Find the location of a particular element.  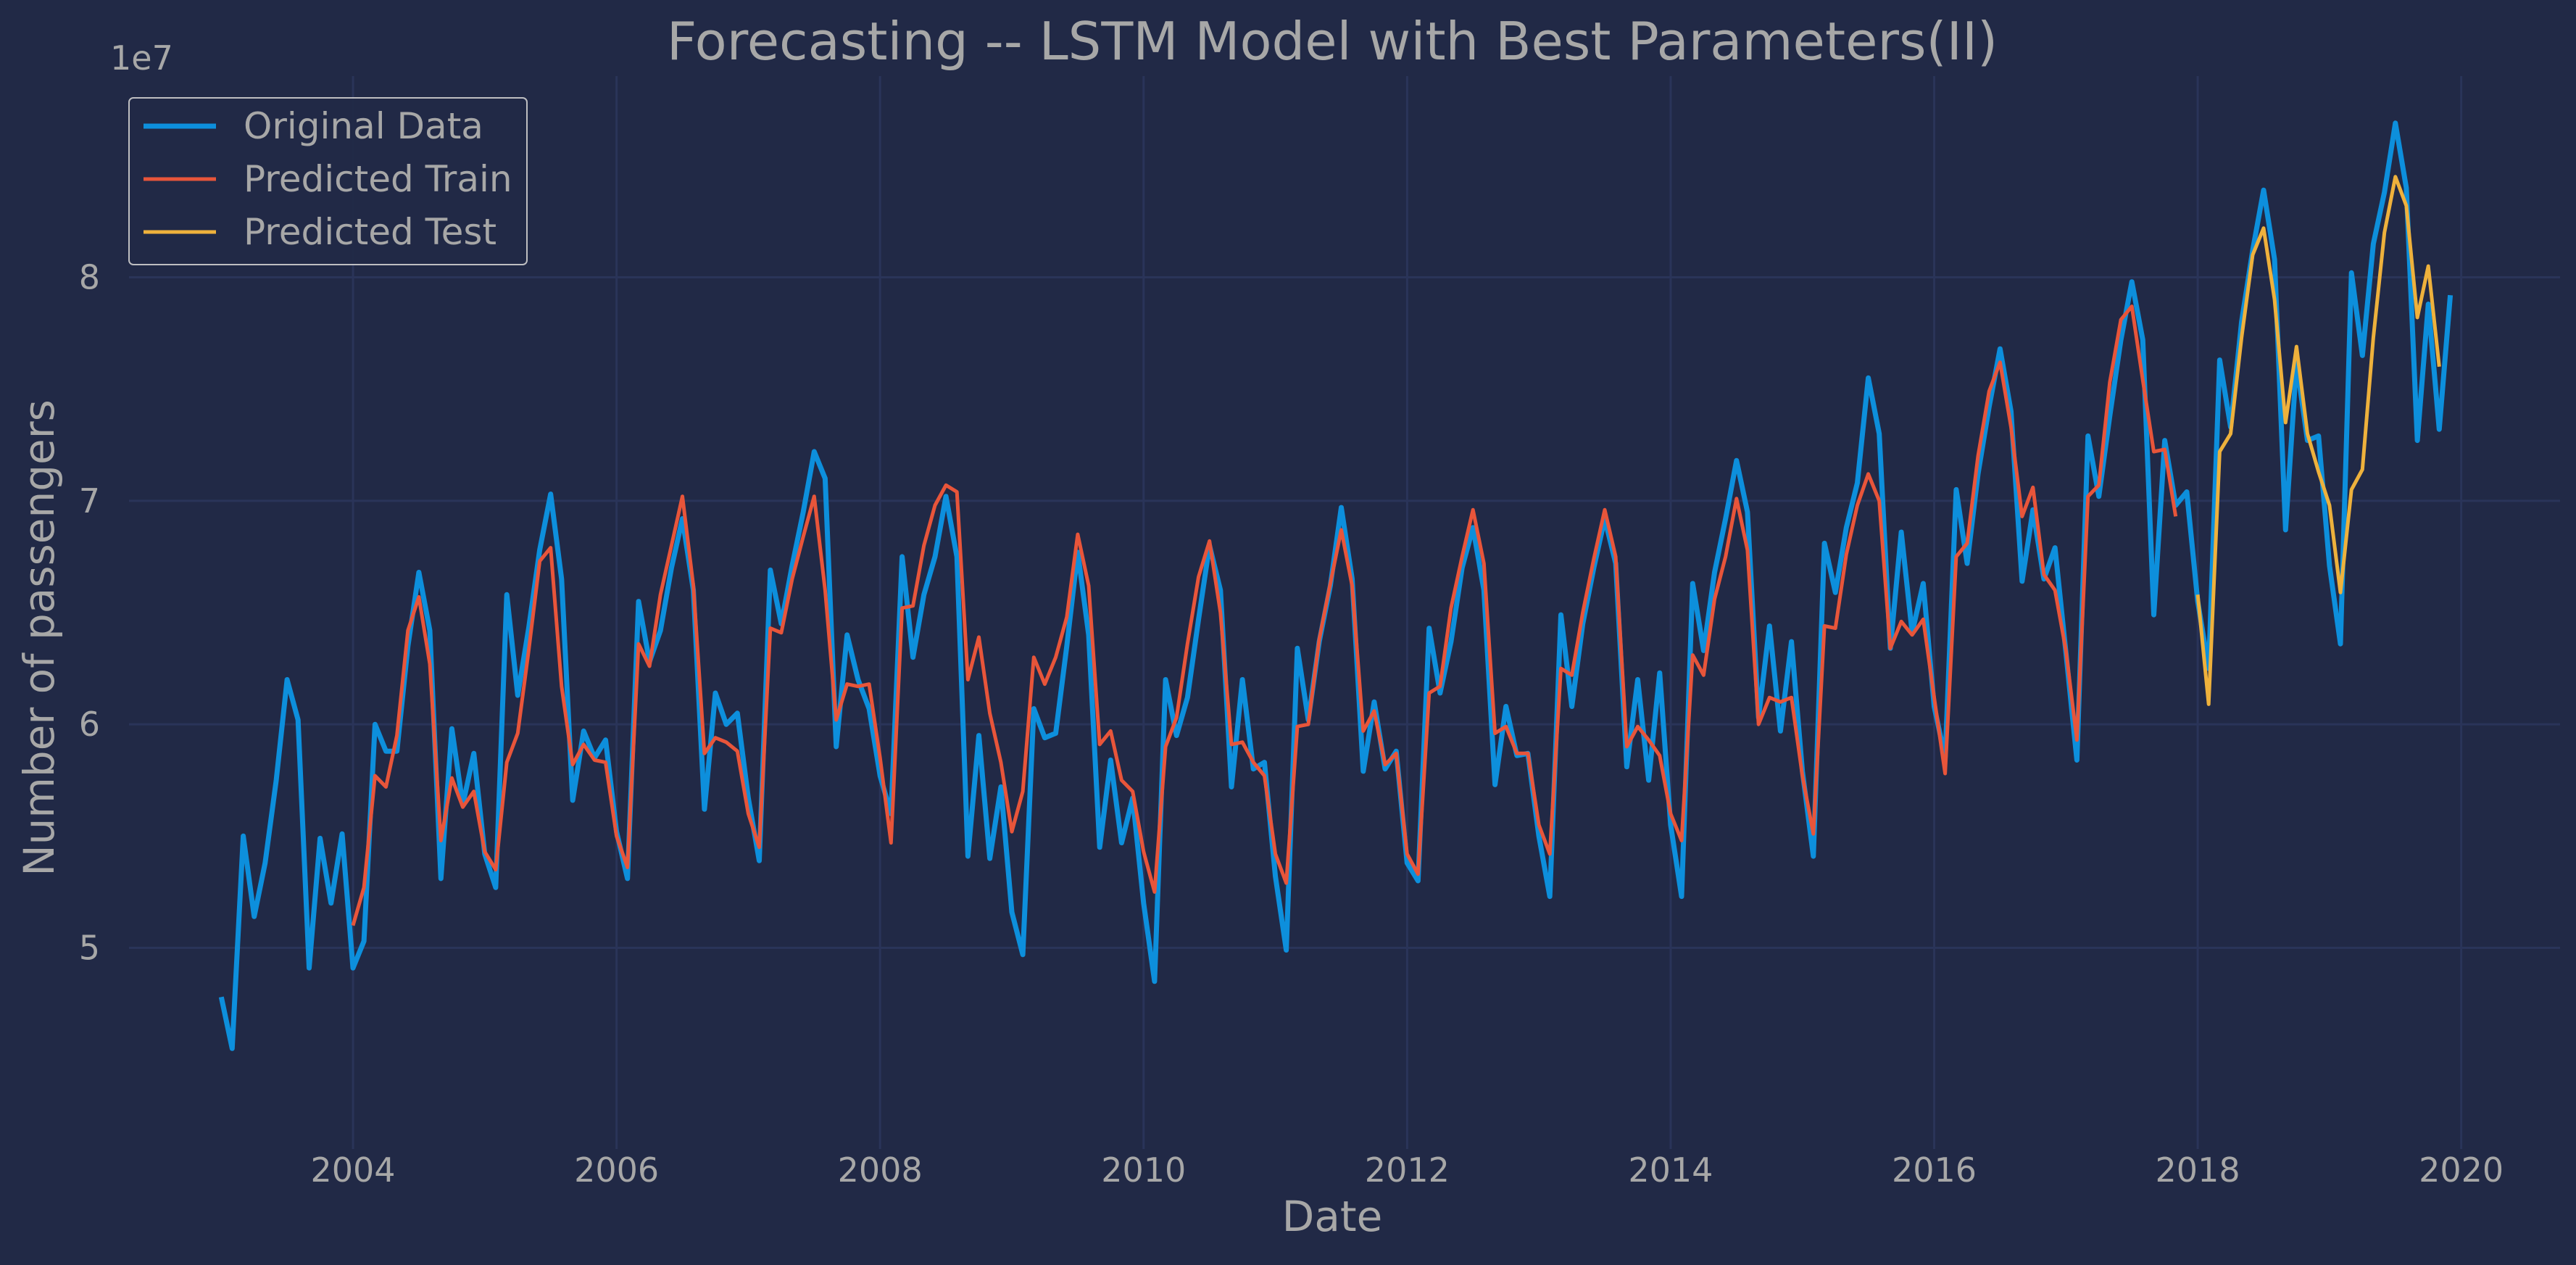

x-tick-label: 2012 is located at coordinates (1407, 1170).